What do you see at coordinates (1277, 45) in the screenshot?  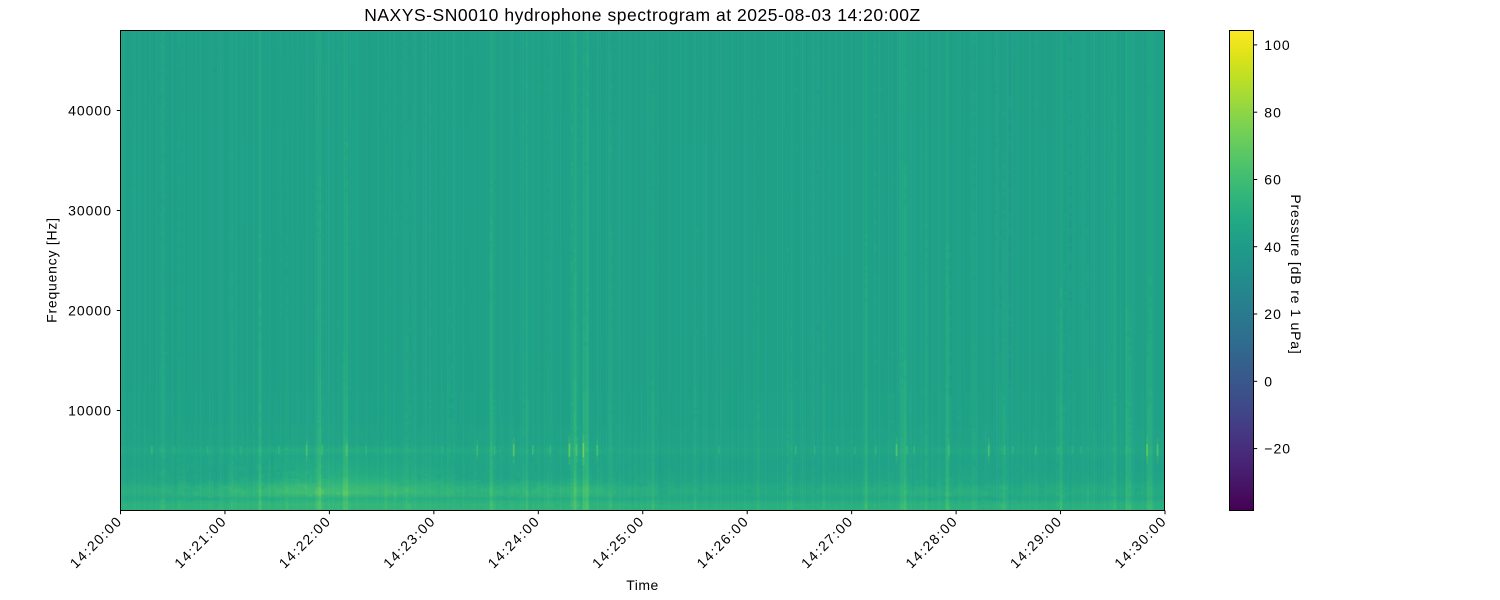 I see `svg-text: 100` at bounding box center [1277, 45].